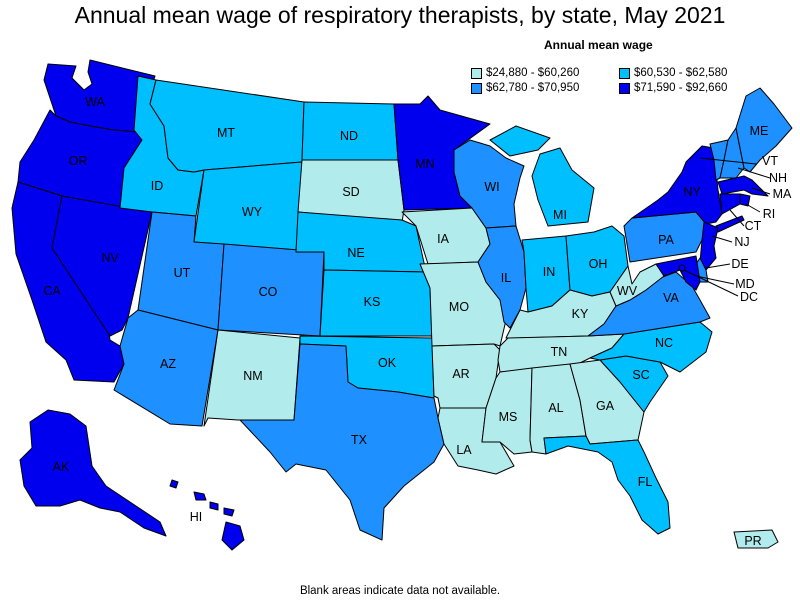  Describe the element at coordinates (387, 363) in the screenshot. I see `label-OK: OK` at that location.